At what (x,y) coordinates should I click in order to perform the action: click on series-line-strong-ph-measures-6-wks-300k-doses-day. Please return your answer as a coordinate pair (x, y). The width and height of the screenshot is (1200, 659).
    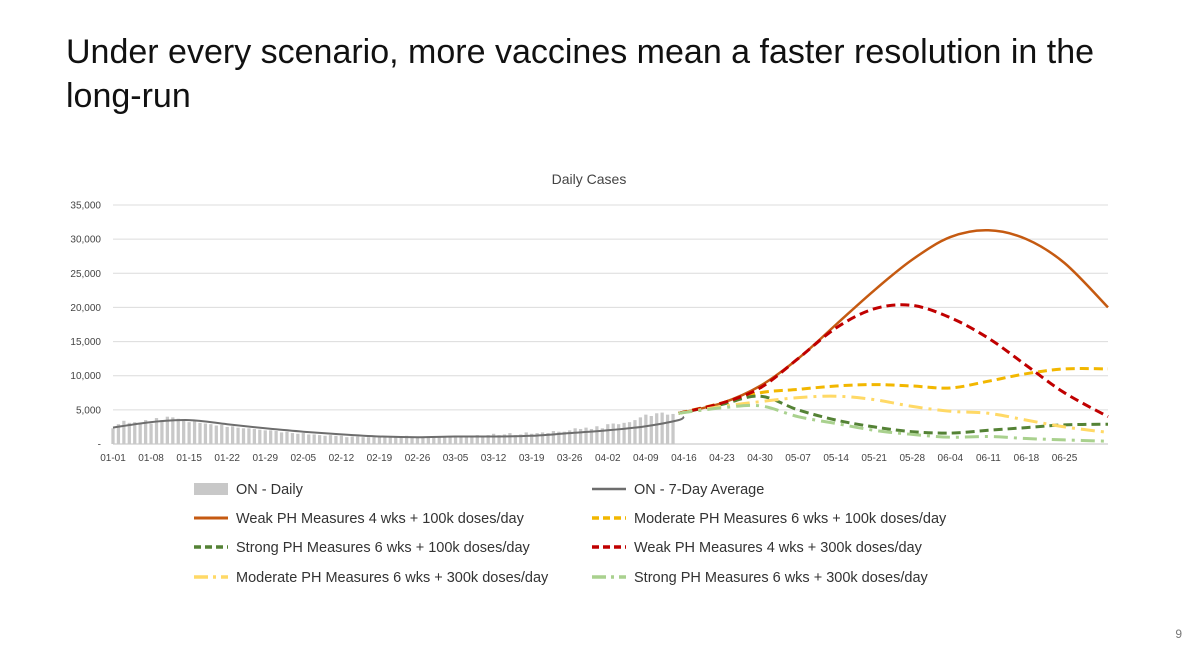
    Looking at the image, I should click on (893, 423).